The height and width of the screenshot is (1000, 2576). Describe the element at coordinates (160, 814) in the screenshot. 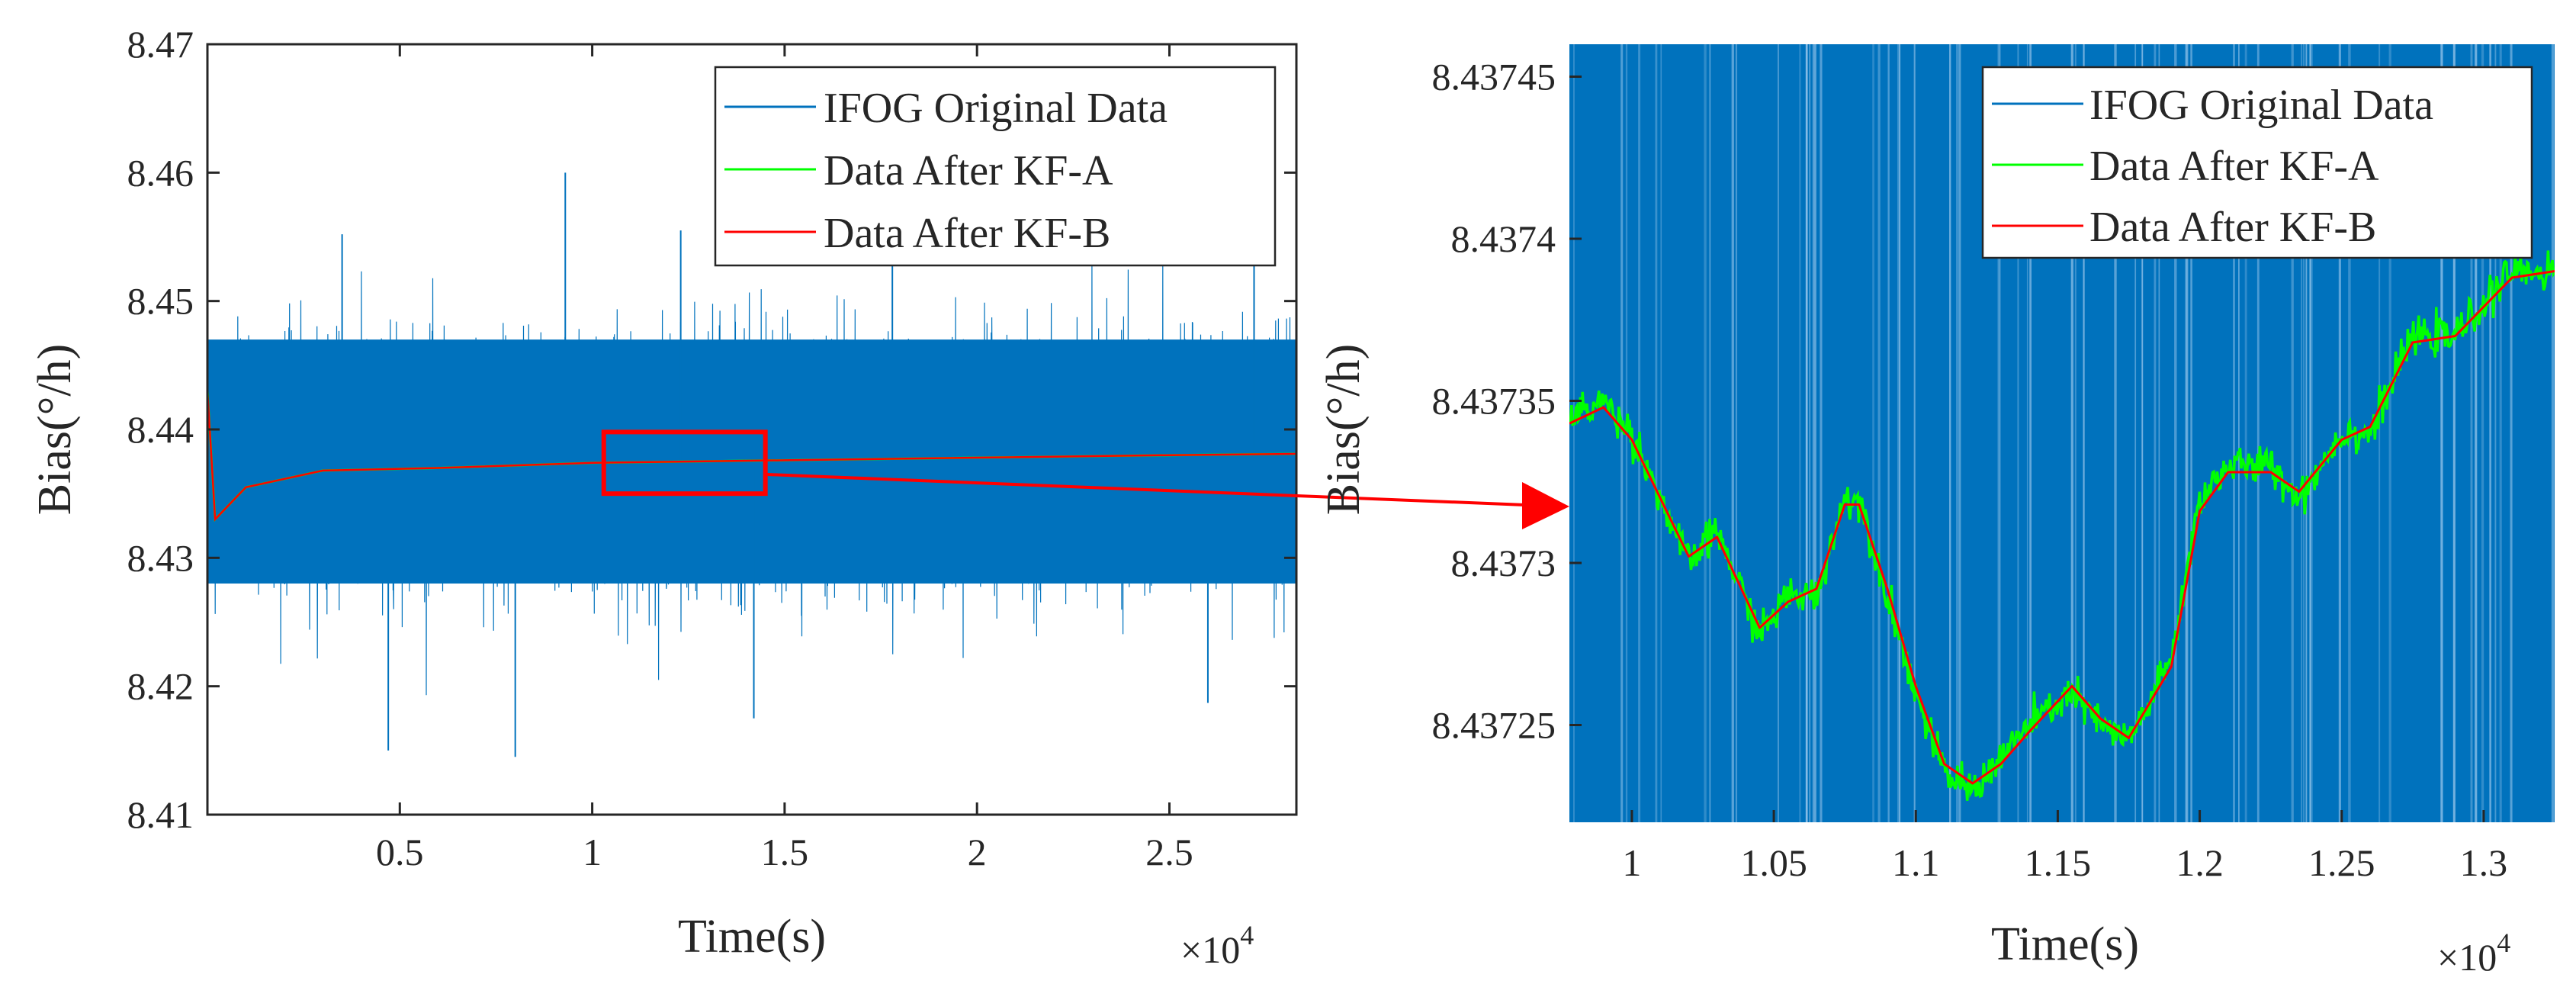

I see `overview-y-tick-label: 8.41` at that location.